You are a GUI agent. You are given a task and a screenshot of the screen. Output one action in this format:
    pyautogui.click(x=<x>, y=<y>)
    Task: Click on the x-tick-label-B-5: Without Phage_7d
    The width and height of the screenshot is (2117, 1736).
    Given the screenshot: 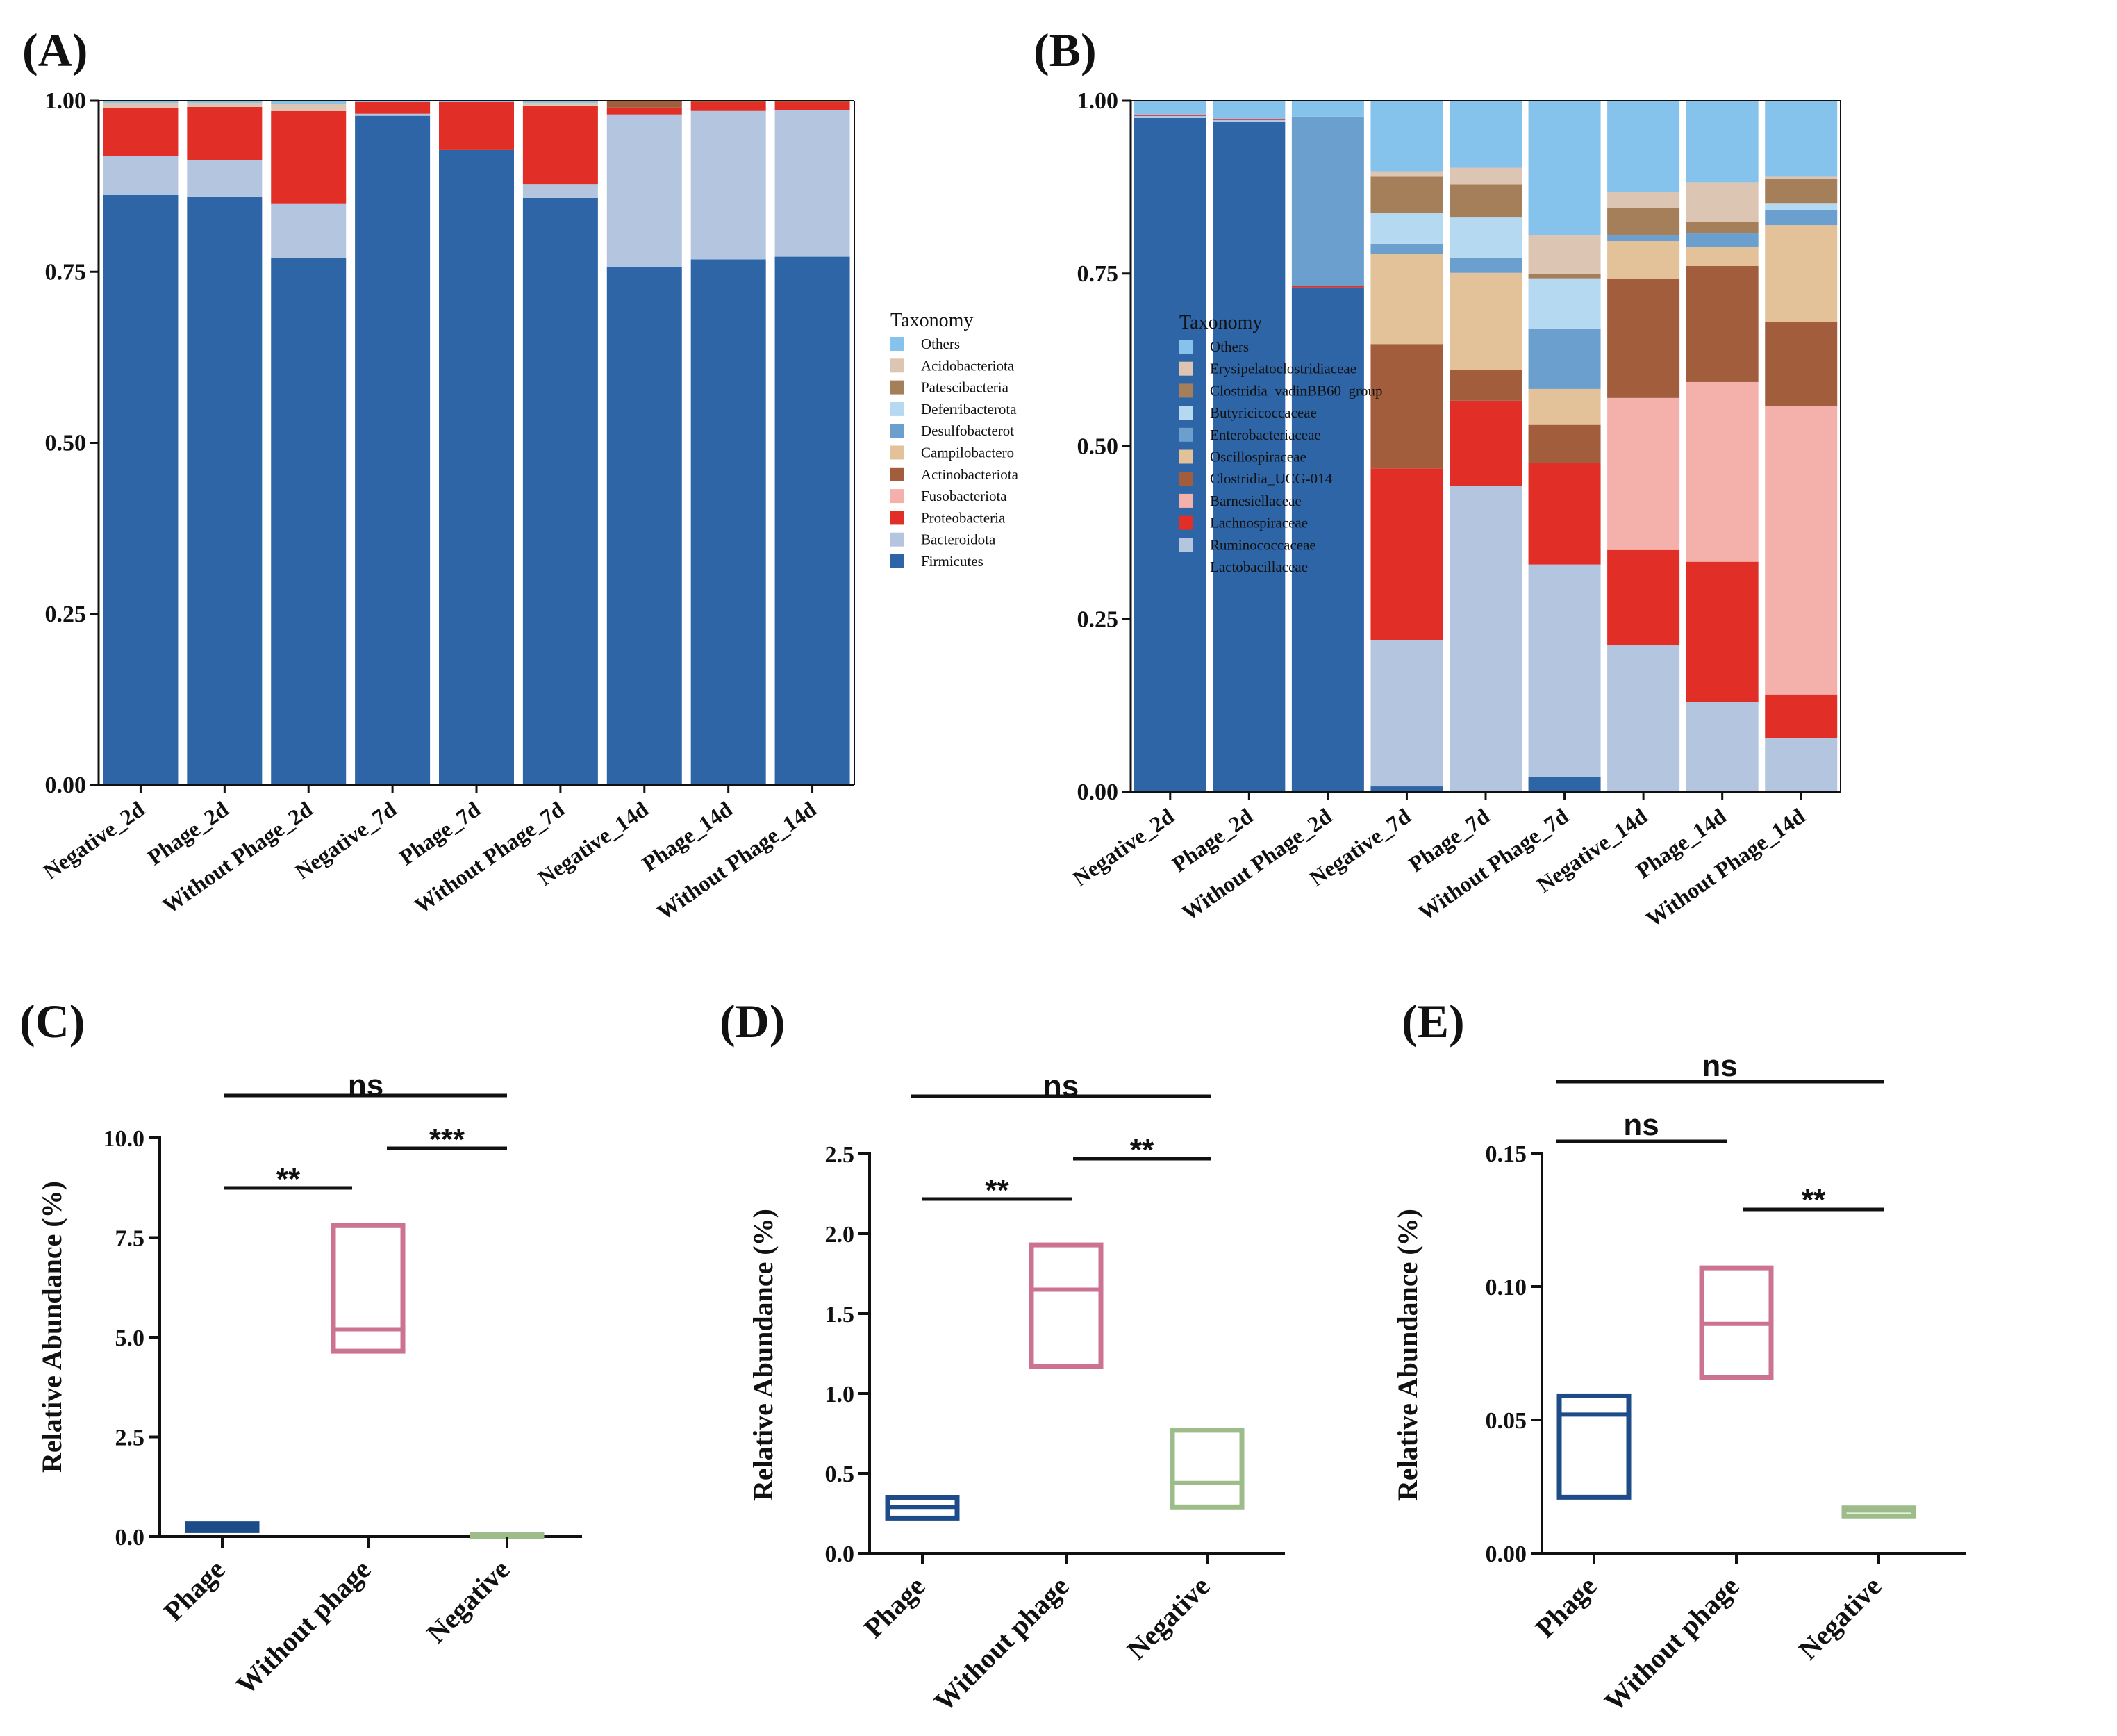 What is the action you would take?
    pyautogui.click(x=1492, y=864)
    